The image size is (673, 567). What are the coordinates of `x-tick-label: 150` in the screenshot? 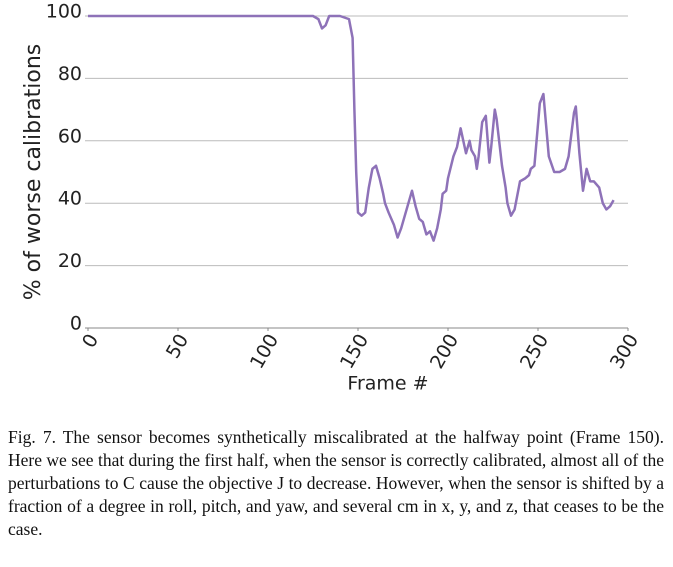 It's located at (354, 351).